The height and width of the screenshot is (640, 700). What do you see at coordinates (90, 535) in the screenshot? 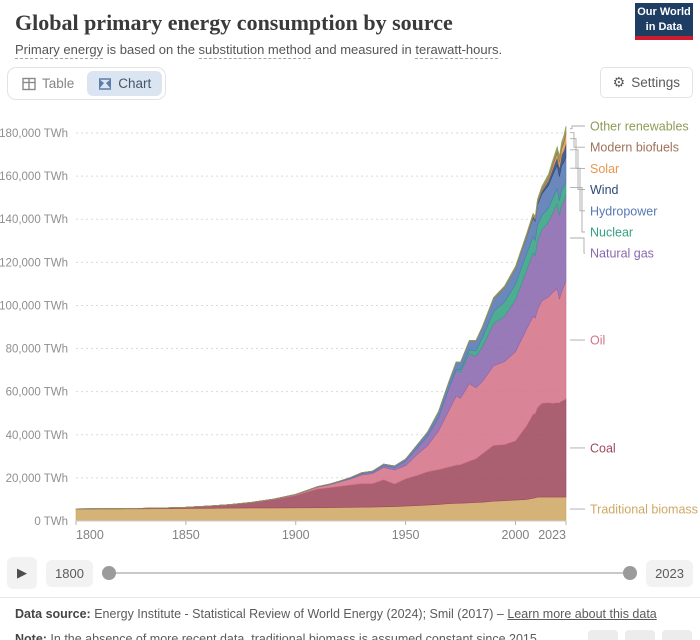
I see `x-axis-tick-label: 1800` at bounding box center [90, 535].